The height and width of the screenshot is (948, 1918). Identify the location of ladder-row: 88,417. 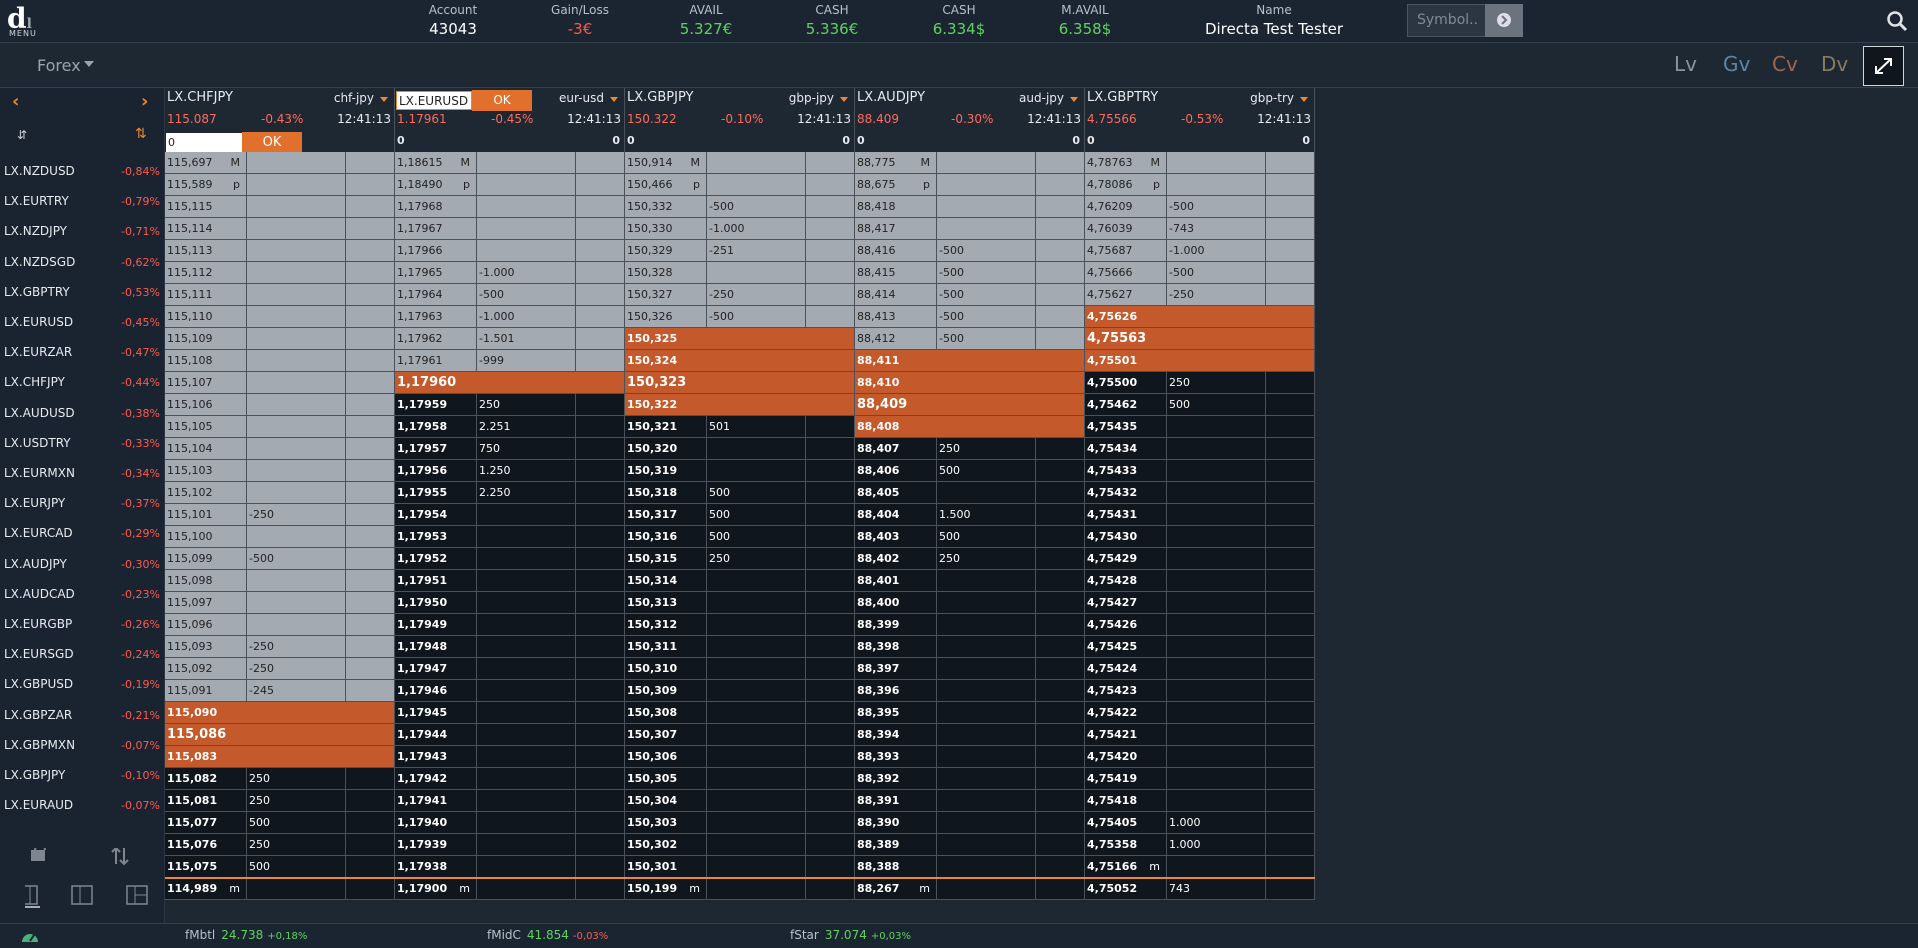
(970, 229).